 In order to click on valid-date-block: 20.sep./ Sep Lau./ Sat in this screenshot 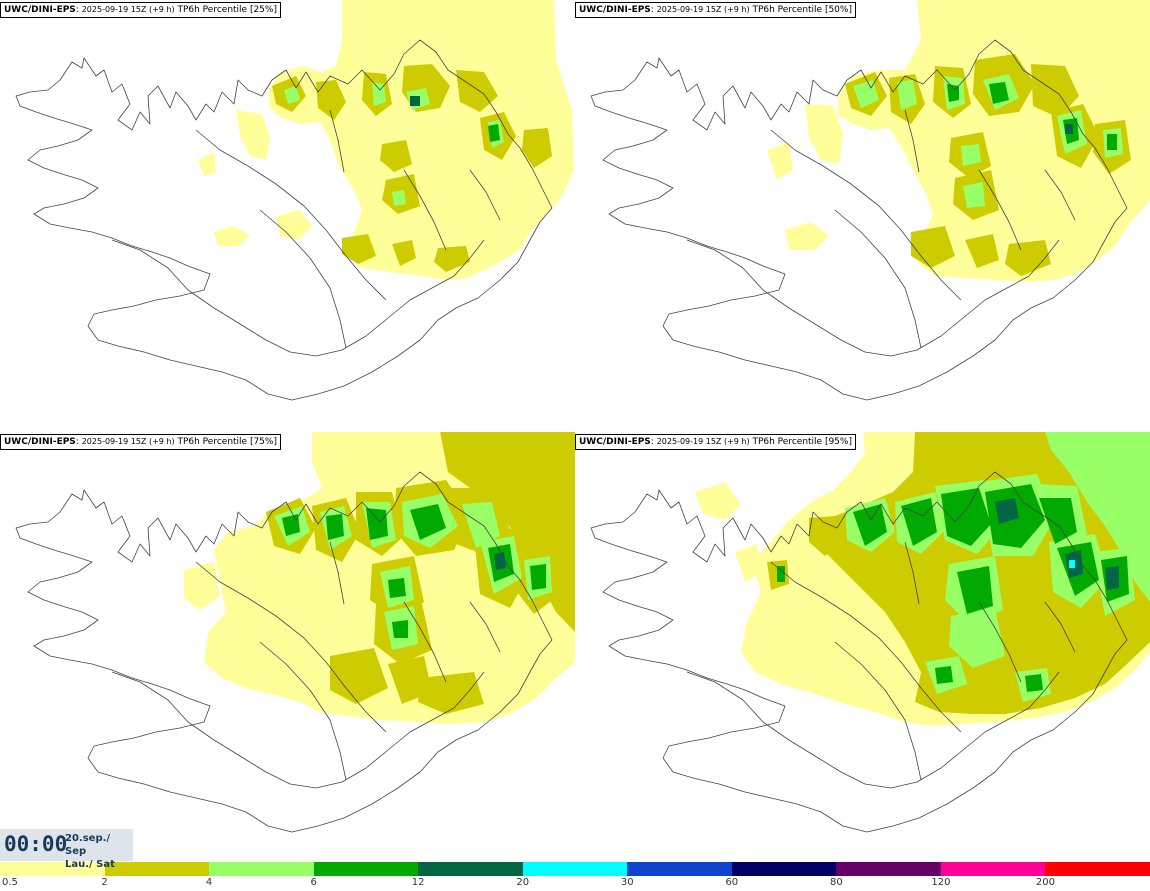, I will do `click(99, 851)`.